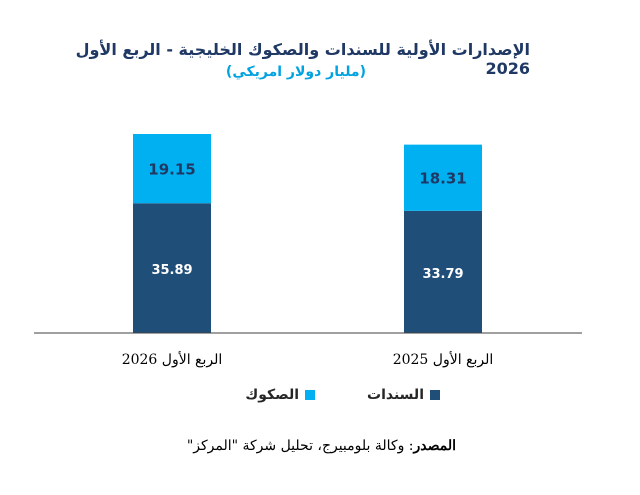 The width and height of the screenshot is (640, 495). I want to click on data-label-bonds-0: 35.89, so click(171, 270).